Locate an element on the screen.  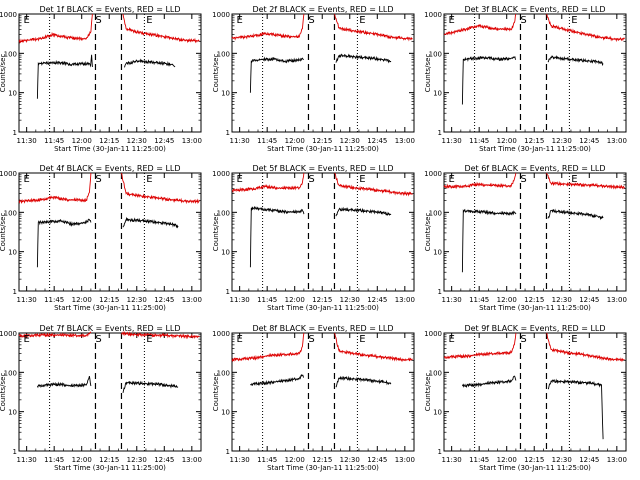
chart-title: Det 2f BLACK = Events, RED = LLD is located at coordinates (322, 9).